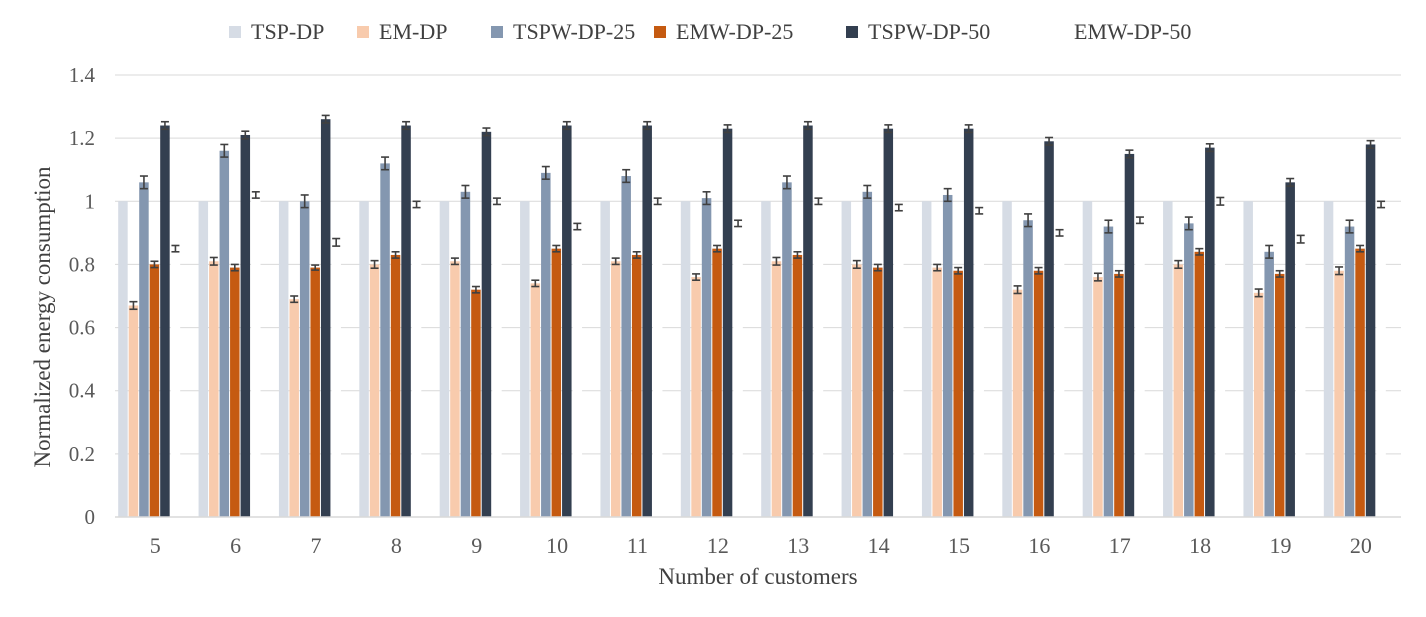 The height and width of the screenshot is (617, 1426). What do you see at coordinates (637, 545) in the screenshot?
I see `x-tick-label: 11` at bounding box center [637, 545].